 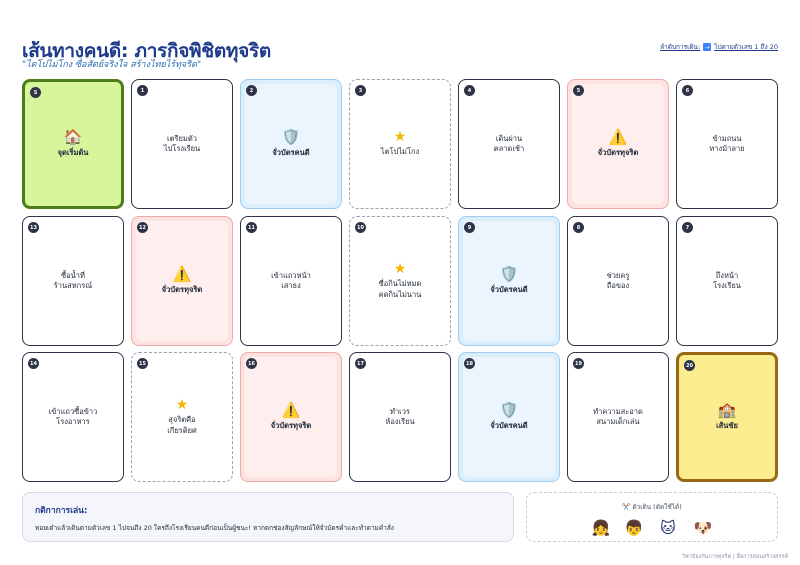 I want to click on square-number-badge: 7, so click(x=687, y=227).